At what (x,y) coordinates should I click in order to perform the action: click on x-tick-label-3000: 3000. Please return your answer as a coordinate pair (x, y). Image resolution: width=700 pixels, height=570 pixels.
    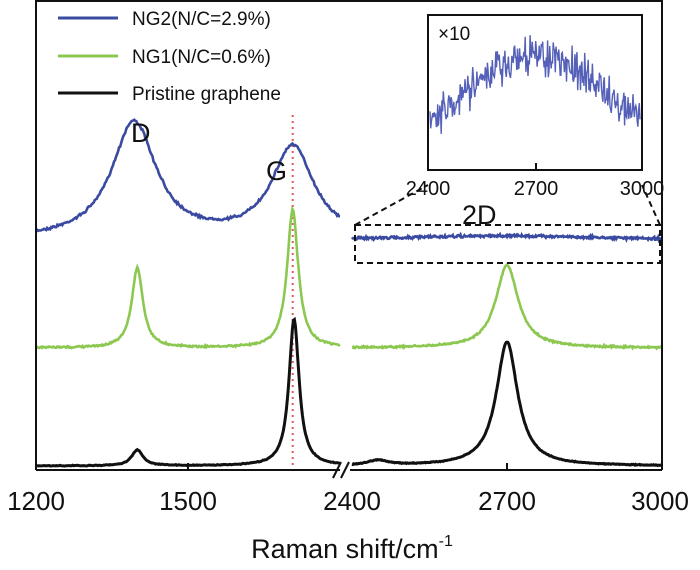
    Looking at the image, I should click on (660, 501).